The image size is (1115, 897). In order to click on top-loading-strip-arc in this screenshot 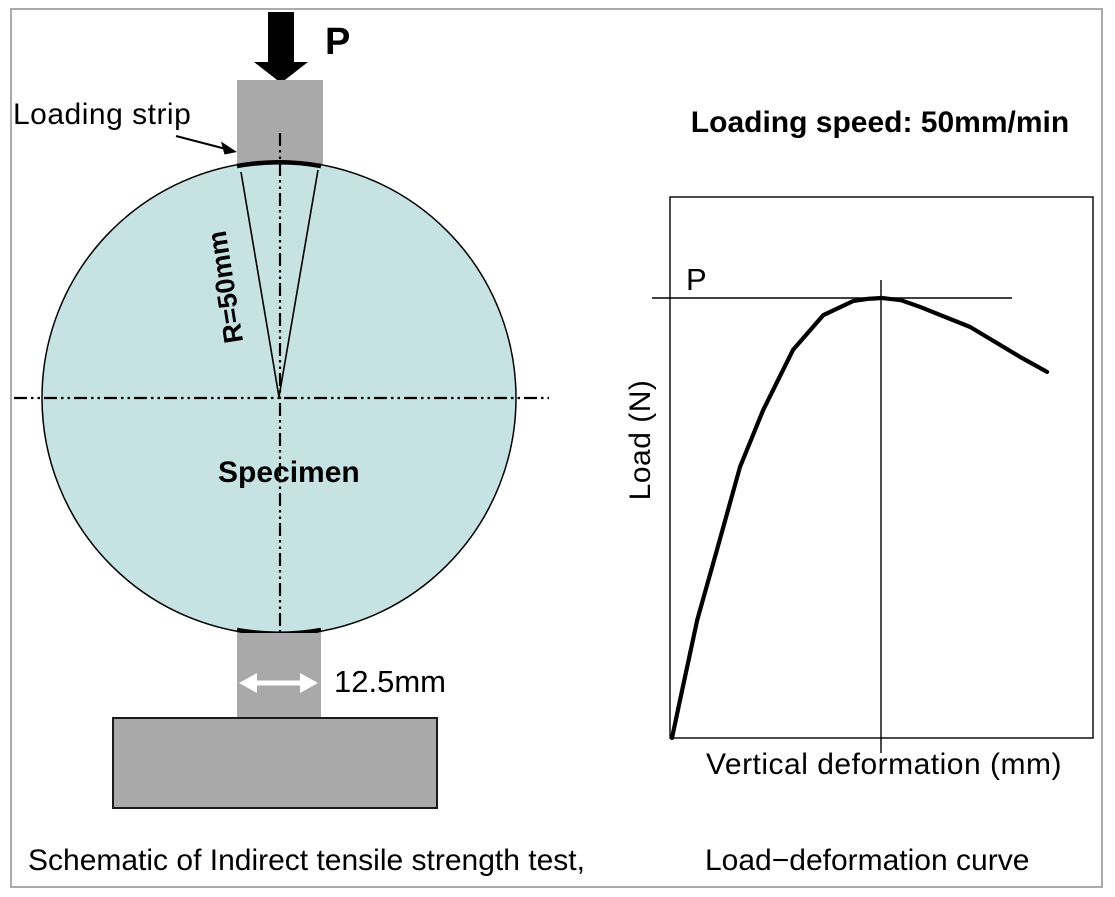, I will do `click(279, 164)`.